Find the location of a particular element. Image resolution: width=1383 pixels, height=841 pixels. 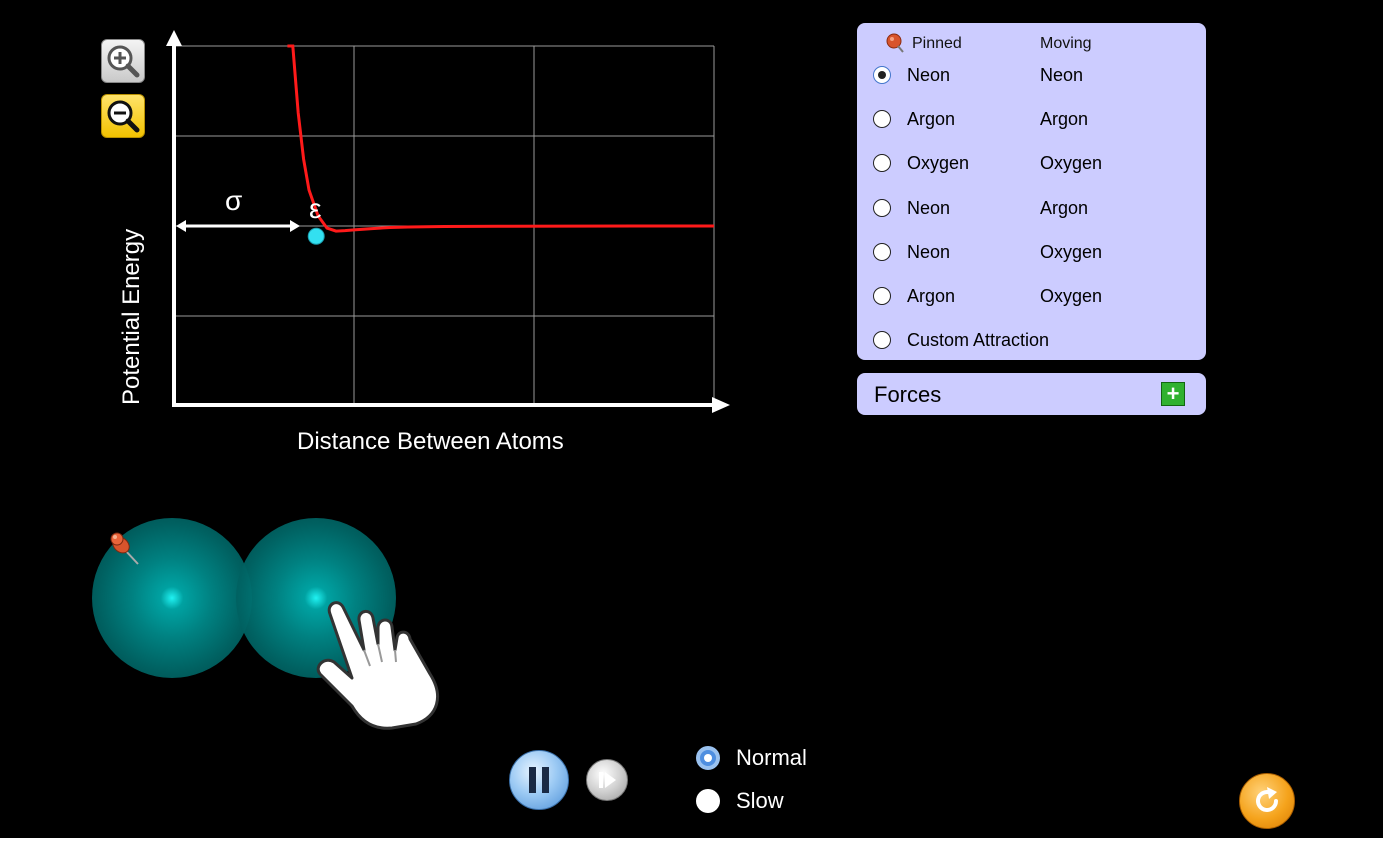

sigma-arrow is located at coordinates (238, 226).